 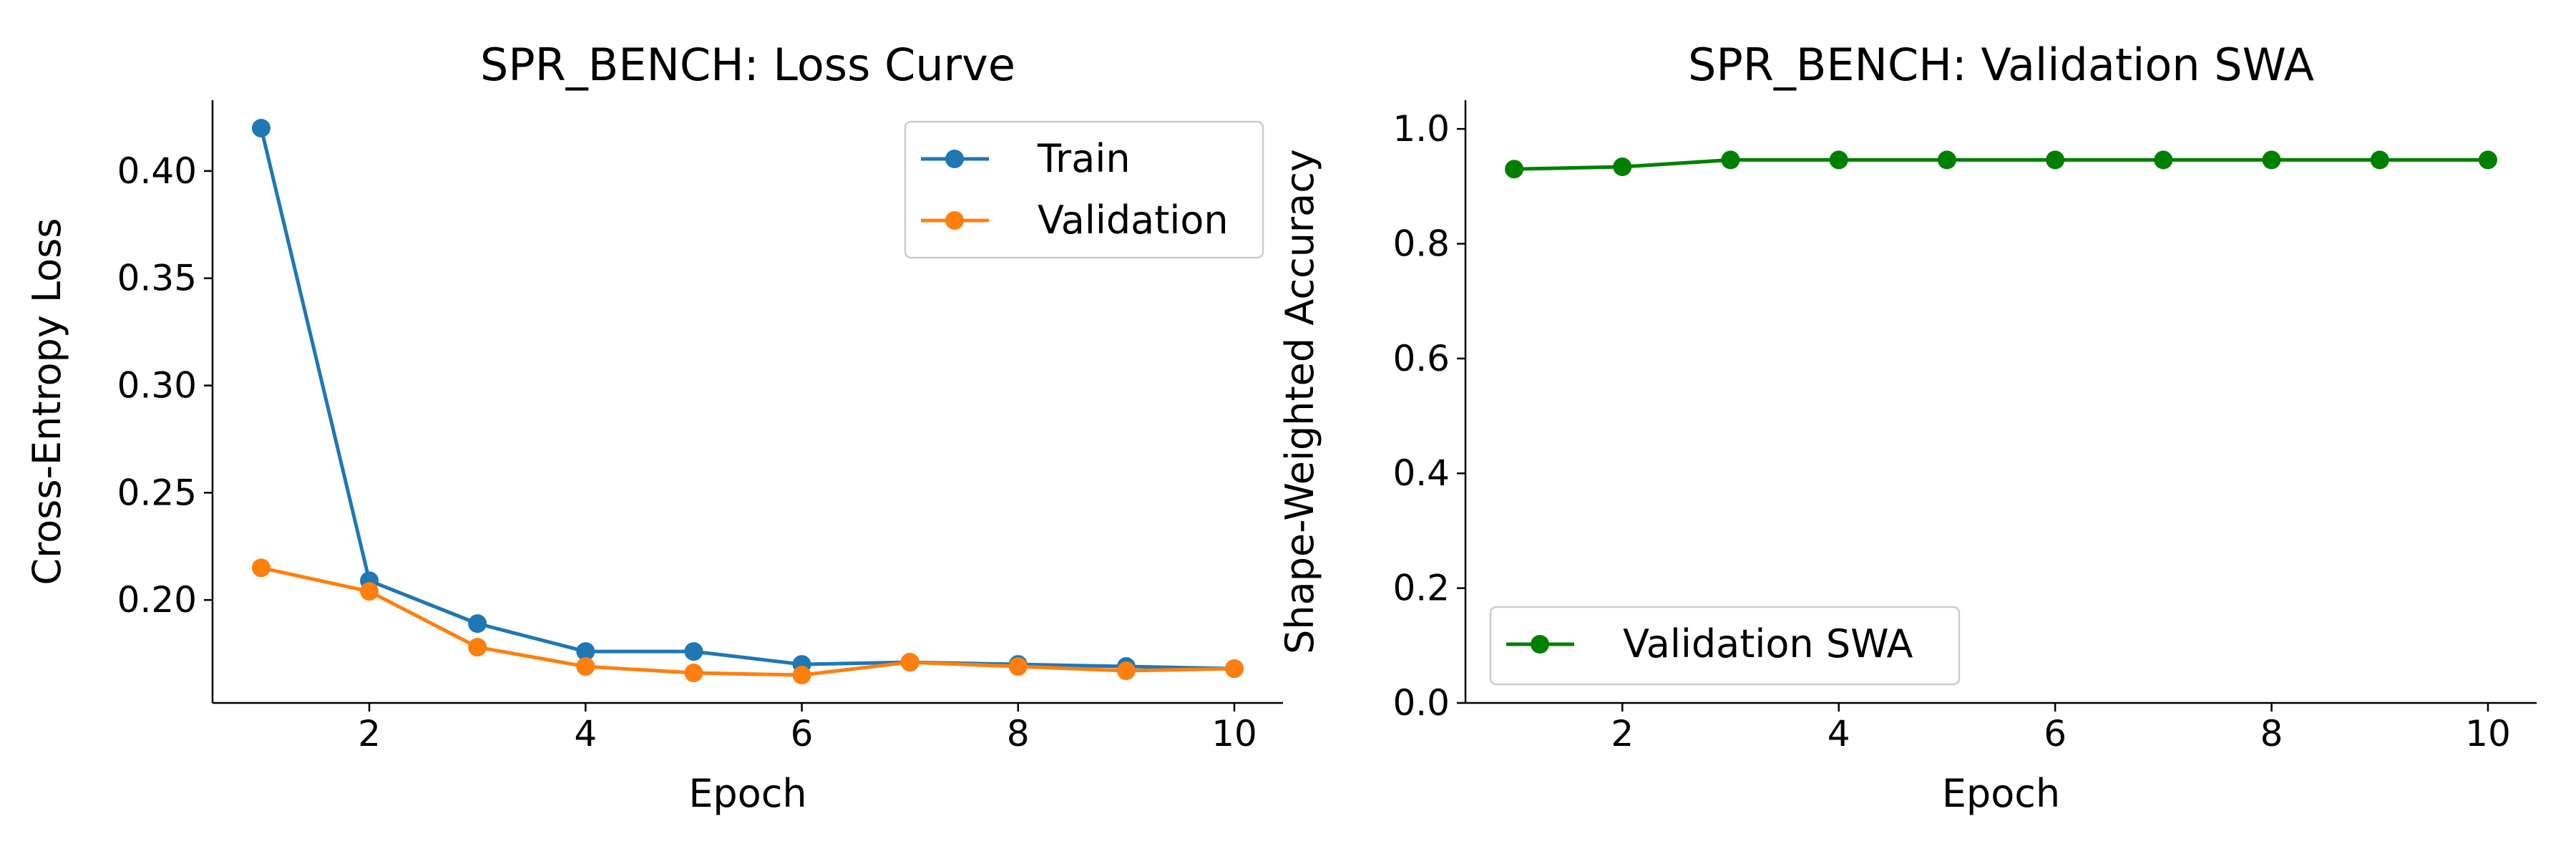 What do you see at coordinates (1299, 401) in the screenshot?
I see `y-axis-label: Shape-Weighted Accuracy` at bounding box center [1299, 401].